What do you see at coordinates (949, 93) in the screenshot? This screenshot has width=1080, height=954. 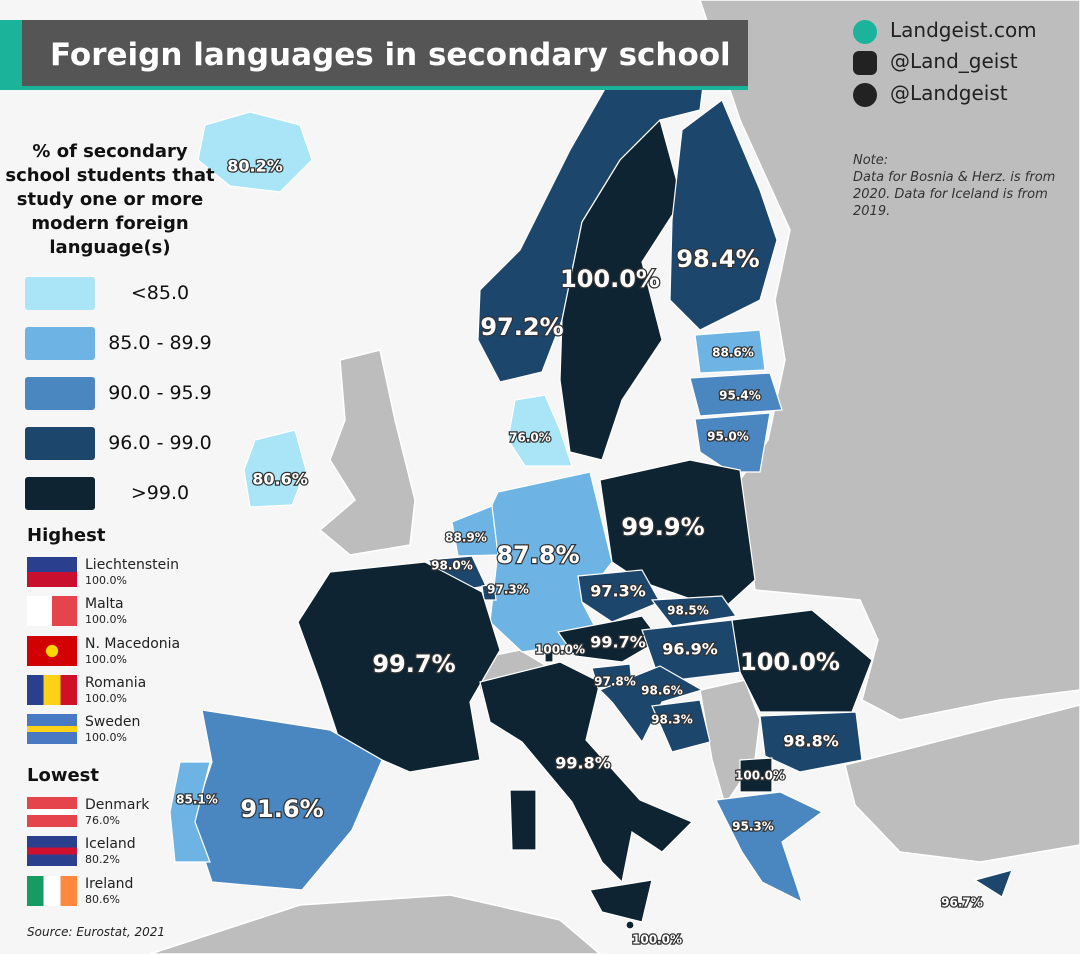 I see `twitter: @Landgeist` at bounding box center [949, 93].